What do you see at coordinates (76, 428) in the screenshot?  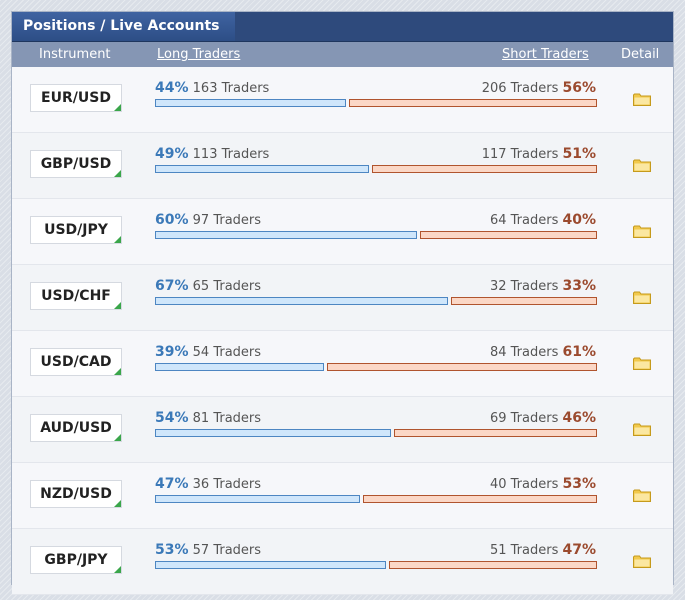 I see `instrument-button: AUD/USD` at bounding box center [76, 428].